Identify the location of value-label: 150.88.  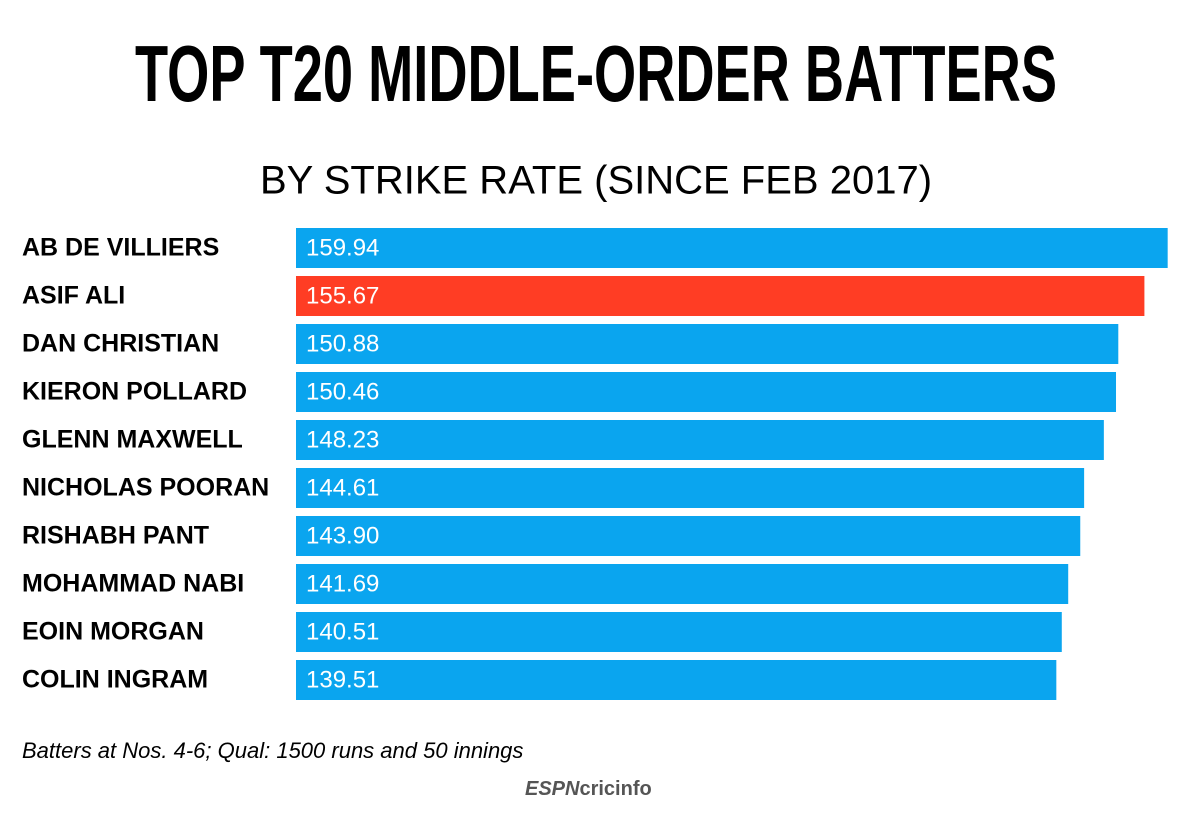
(342, 343).